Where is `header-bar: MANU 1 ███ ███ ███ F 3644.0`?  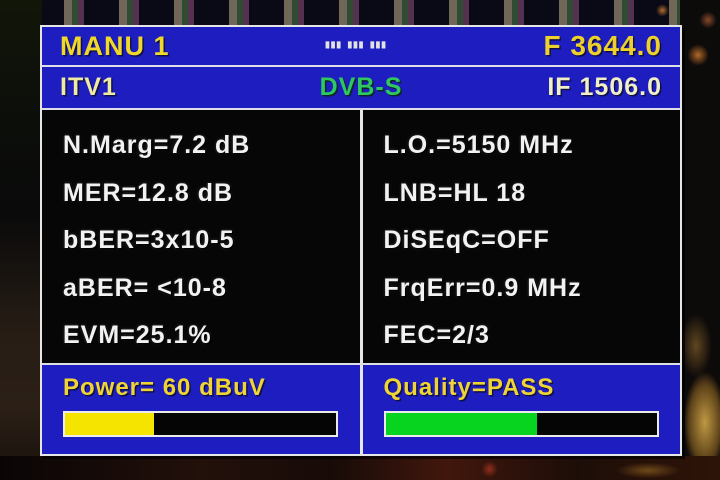
header-bar: MANU 1 ███ ███ ███ F 3644.0 is located at coordinates (361, 46).